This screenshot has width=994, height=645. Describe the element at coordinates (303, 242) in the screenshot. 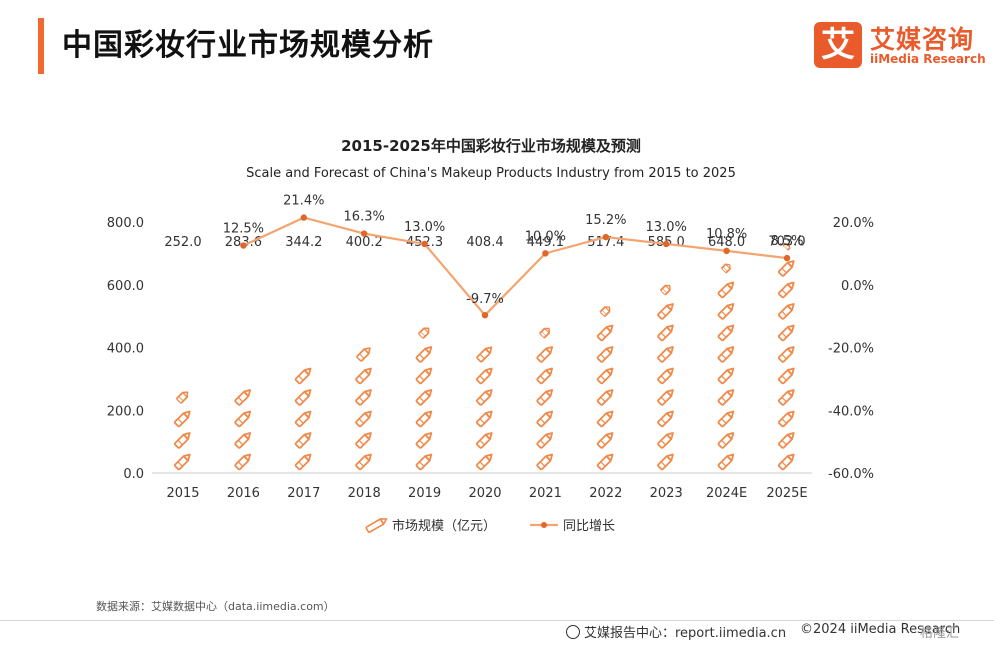

I see `bar-value-label: 344.2` at that location.